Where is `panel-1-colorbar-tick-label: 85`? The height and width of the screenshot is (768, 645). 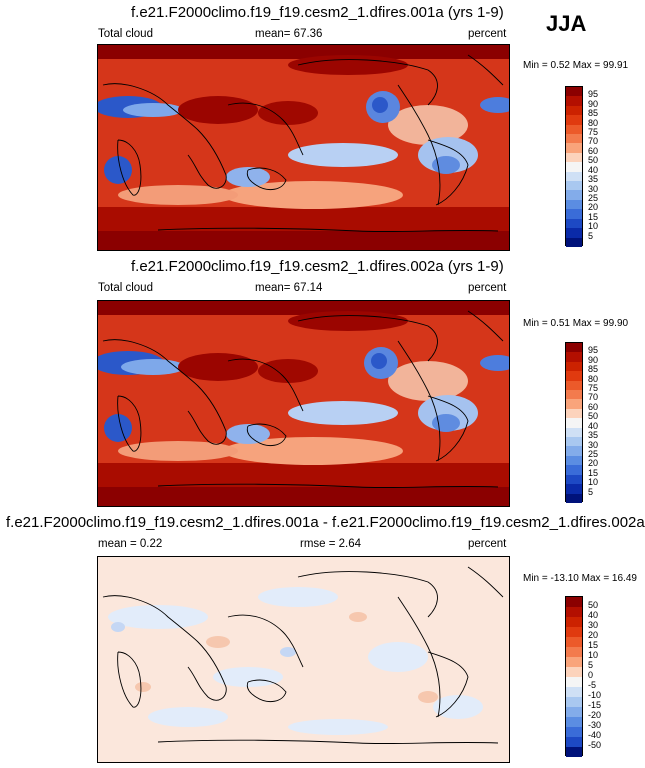 panel-1-colorbar-tick-label: 85 is located at coordinates (593, 113).